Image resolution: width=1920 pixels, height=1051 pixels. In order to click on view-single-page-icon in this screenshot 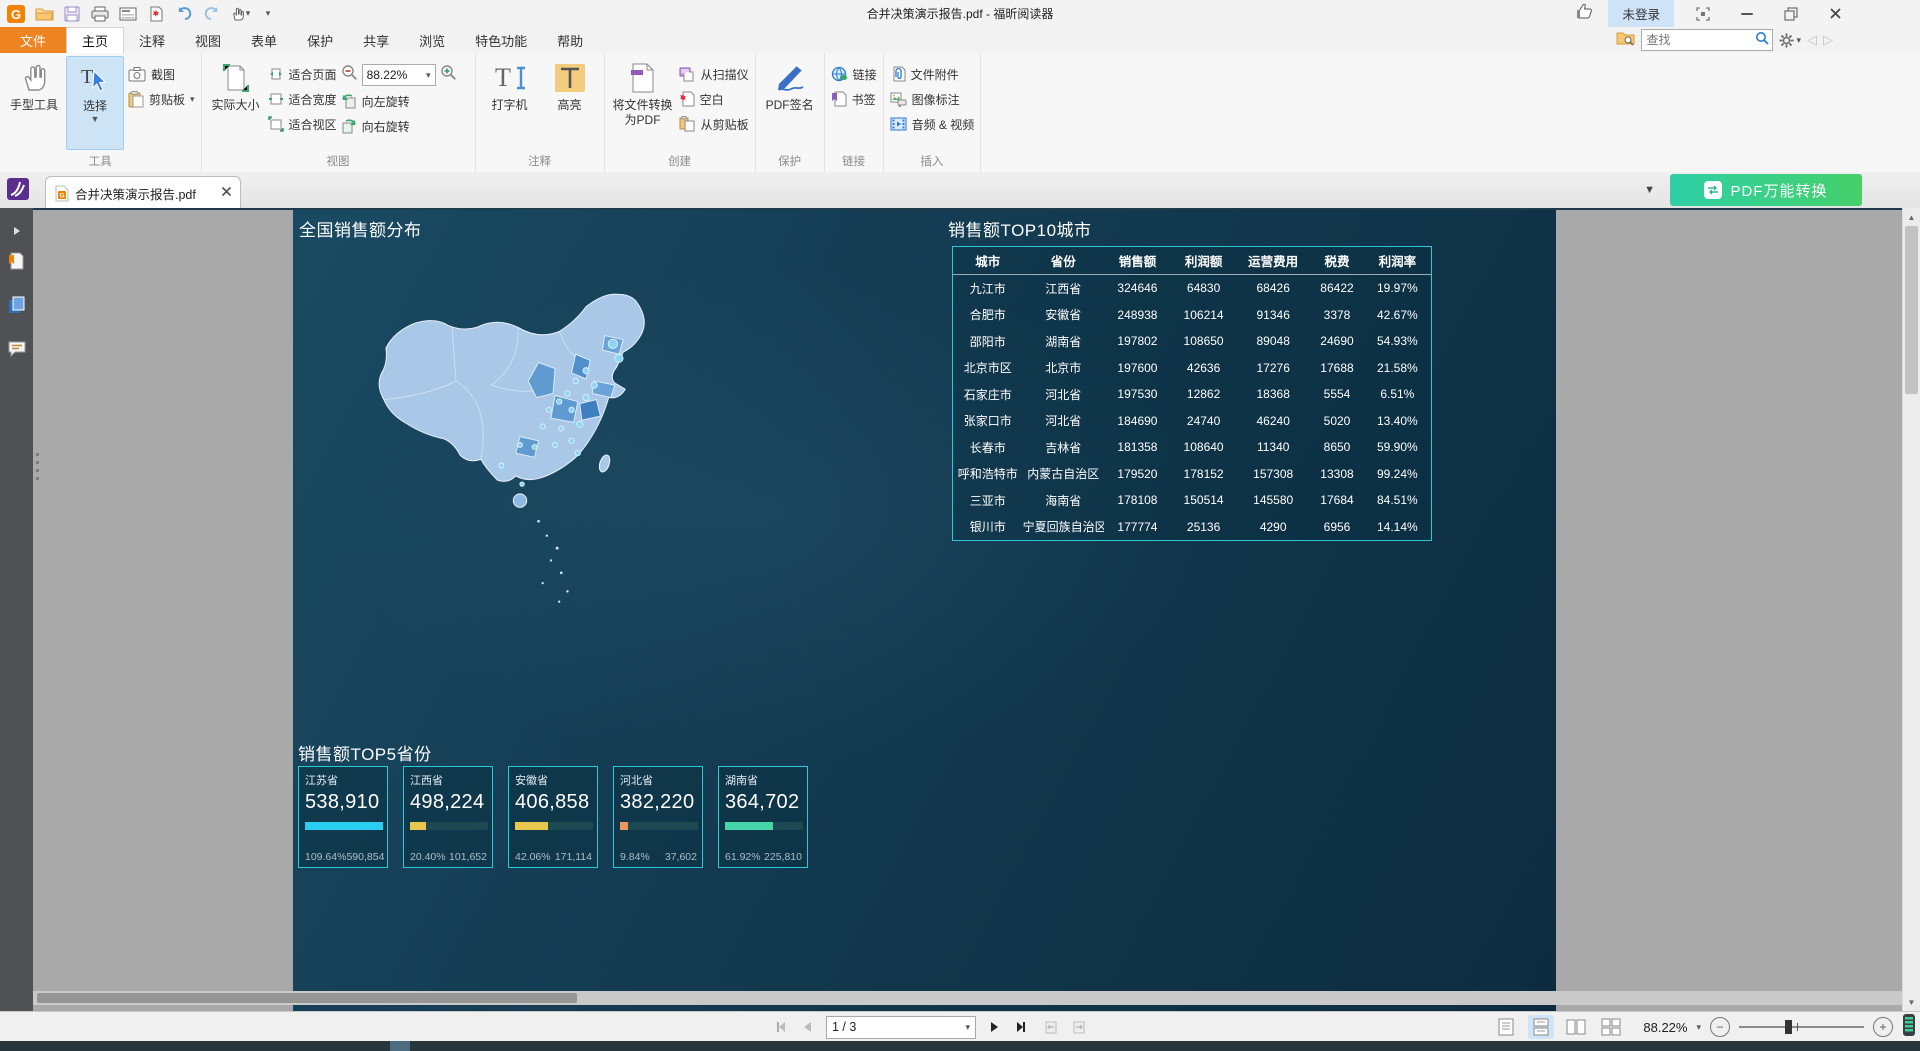, I will do `click(1506, 1027)`.